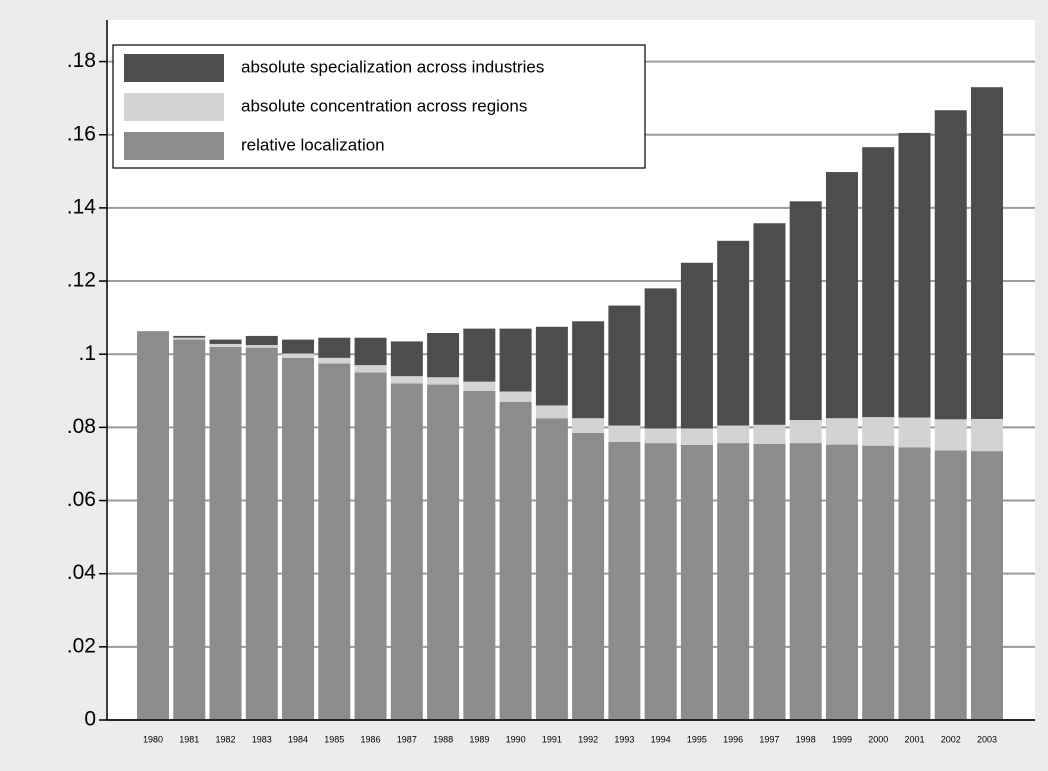 This screenshot has width=1048, height=771. Describe the element at coordinates (697, 739) in the screenshot. I see `x-tick-label: 1995` at that location.